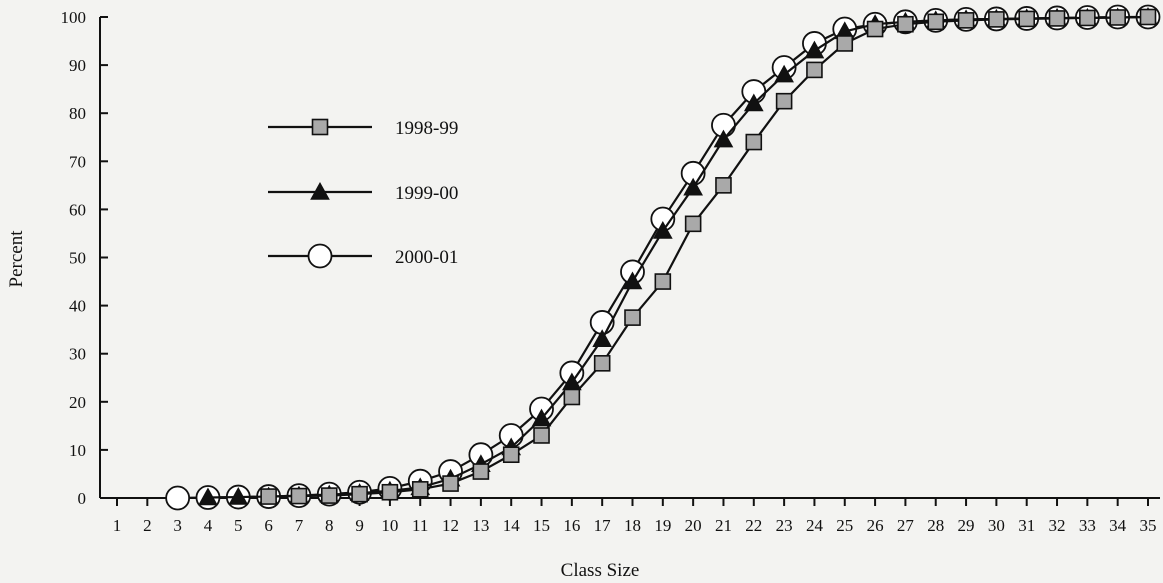 Image resolution: width=1163 pixels, height=583 pixels. What do you see at coordinates (77, 161) in the screenshot?
I see `y-tick-label: 70` at bounding box center [77, 161].